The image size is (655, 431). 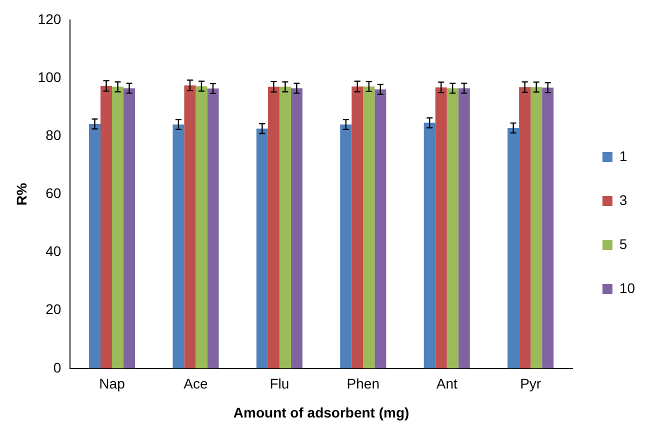 I want to click on x-tick-label: Pyr, so click(x=531, y=384).